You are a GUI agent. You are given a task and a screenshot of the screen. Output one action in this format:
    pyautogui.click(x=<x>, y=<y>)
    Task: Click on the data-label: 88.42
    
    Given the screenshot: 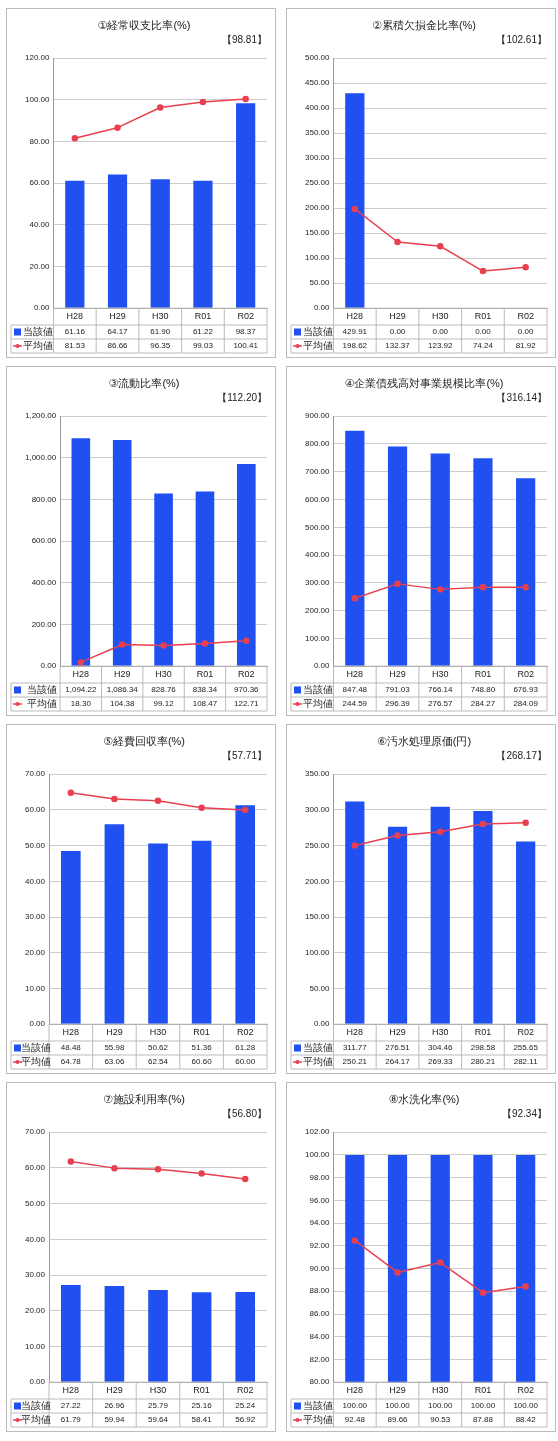 What is the action you would take?
    pyautogui.click(x=526, y=1420)
    